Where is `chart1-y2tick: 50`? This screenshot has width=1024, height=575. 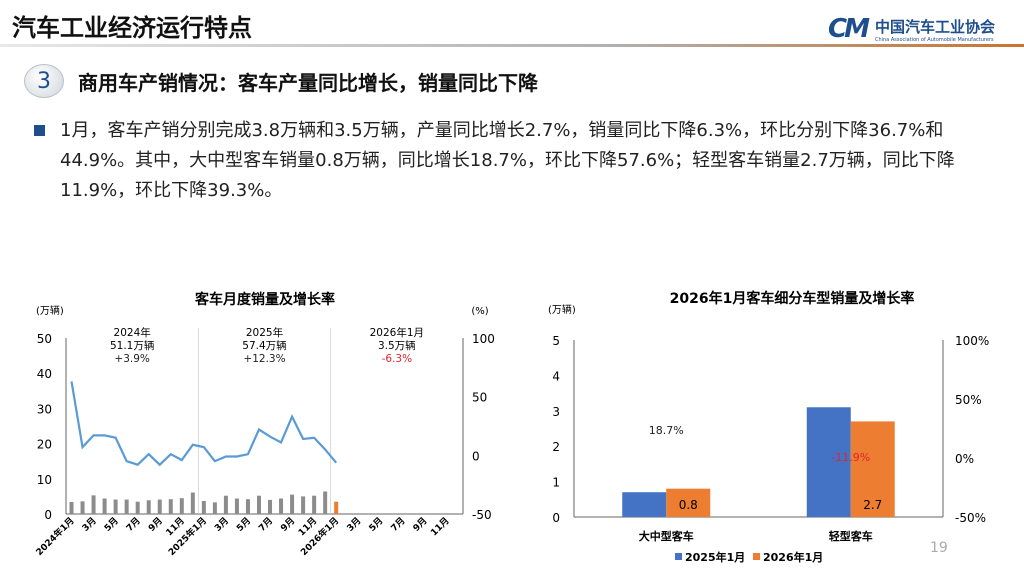
chart1-y2tick: 50 is located at coordinates (479, 398).